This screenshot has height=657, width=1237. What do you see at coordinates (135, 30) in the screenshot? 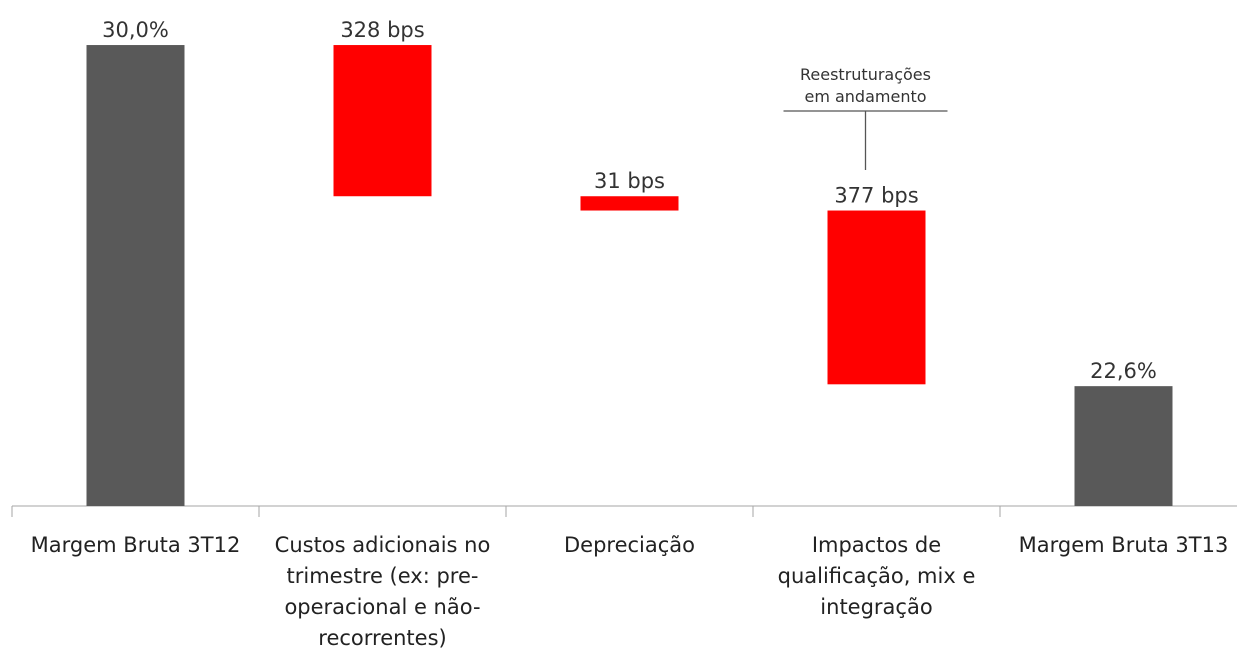
I see `data-label: 30,0%` at bounding box center [135, 30].